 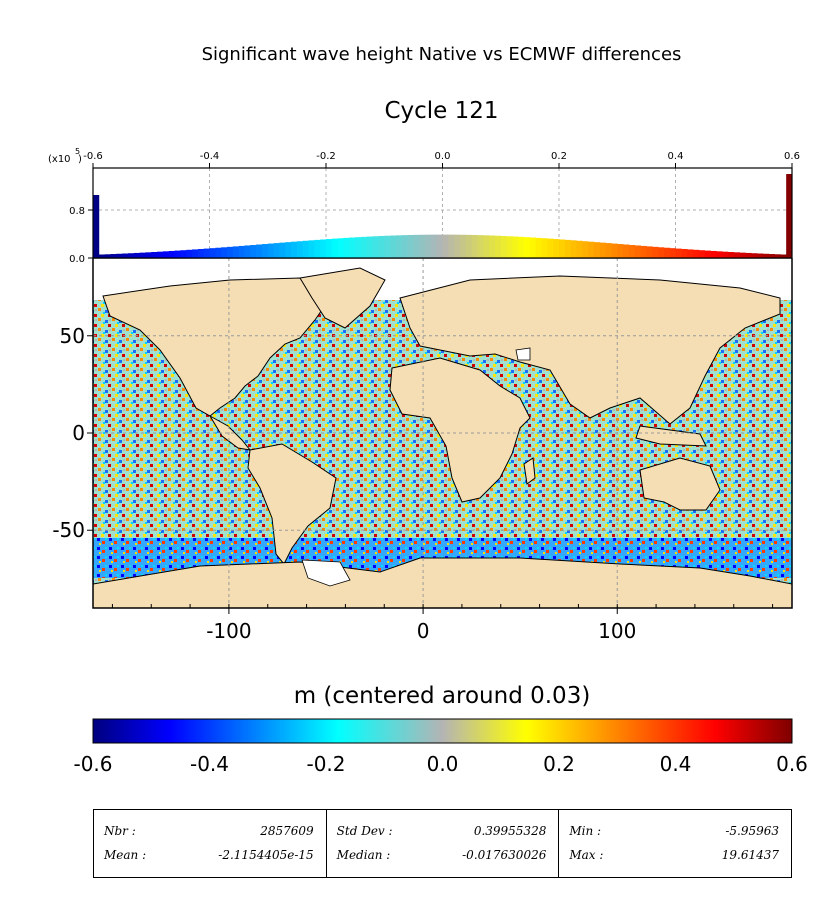 I want to click on land-eurasia, so click(x=590, y=350).